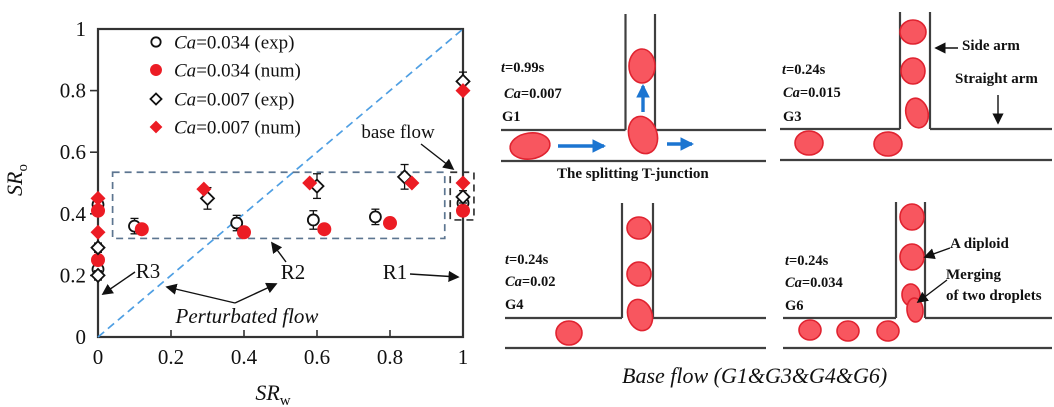 The height and width of the screenshot is (407, 1054). Describe the element at coordinates (81, 29) in the screenshot. I see `y-tick-label: 1` at that location.